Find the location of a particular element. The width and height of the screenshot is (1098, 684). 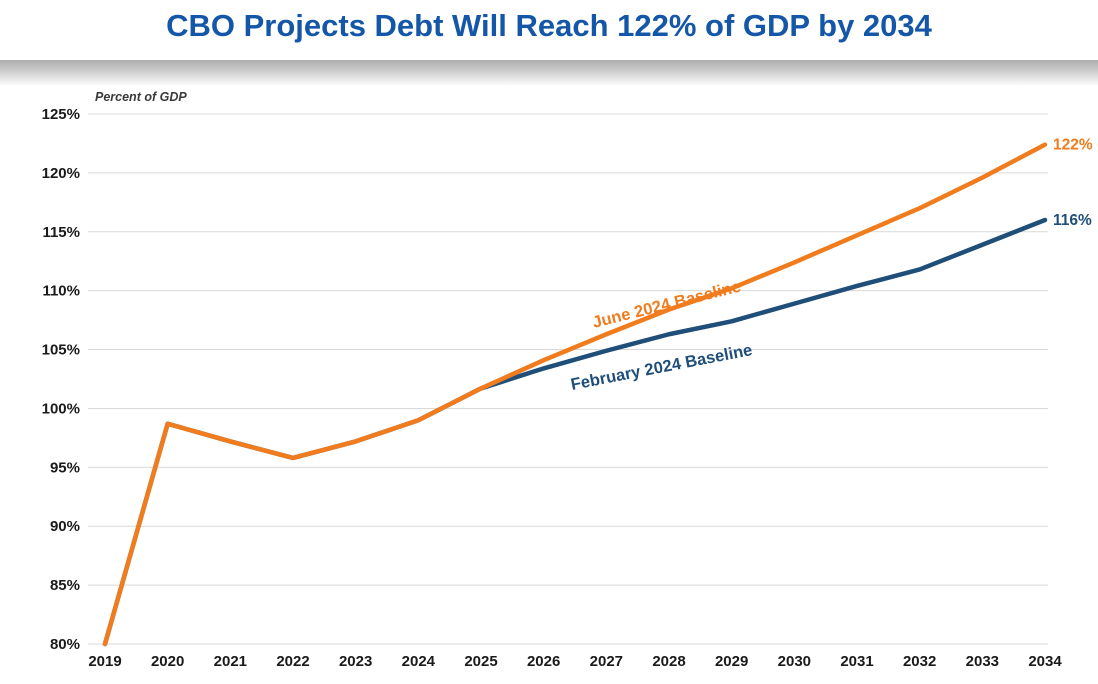

y-tick-label: 120% is located at coordinates (61, 173).